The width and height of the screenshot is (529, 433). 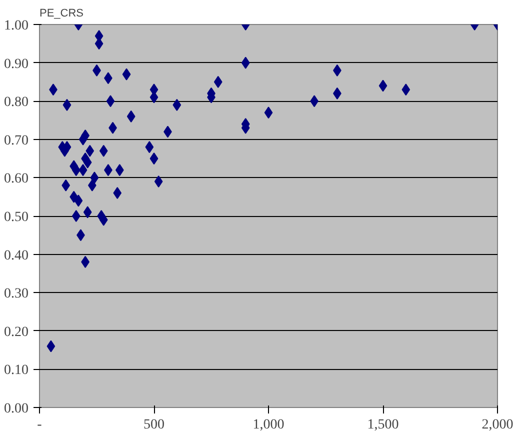 I want to click on x-tick-label: 1,500, so click(x=383, y=425).